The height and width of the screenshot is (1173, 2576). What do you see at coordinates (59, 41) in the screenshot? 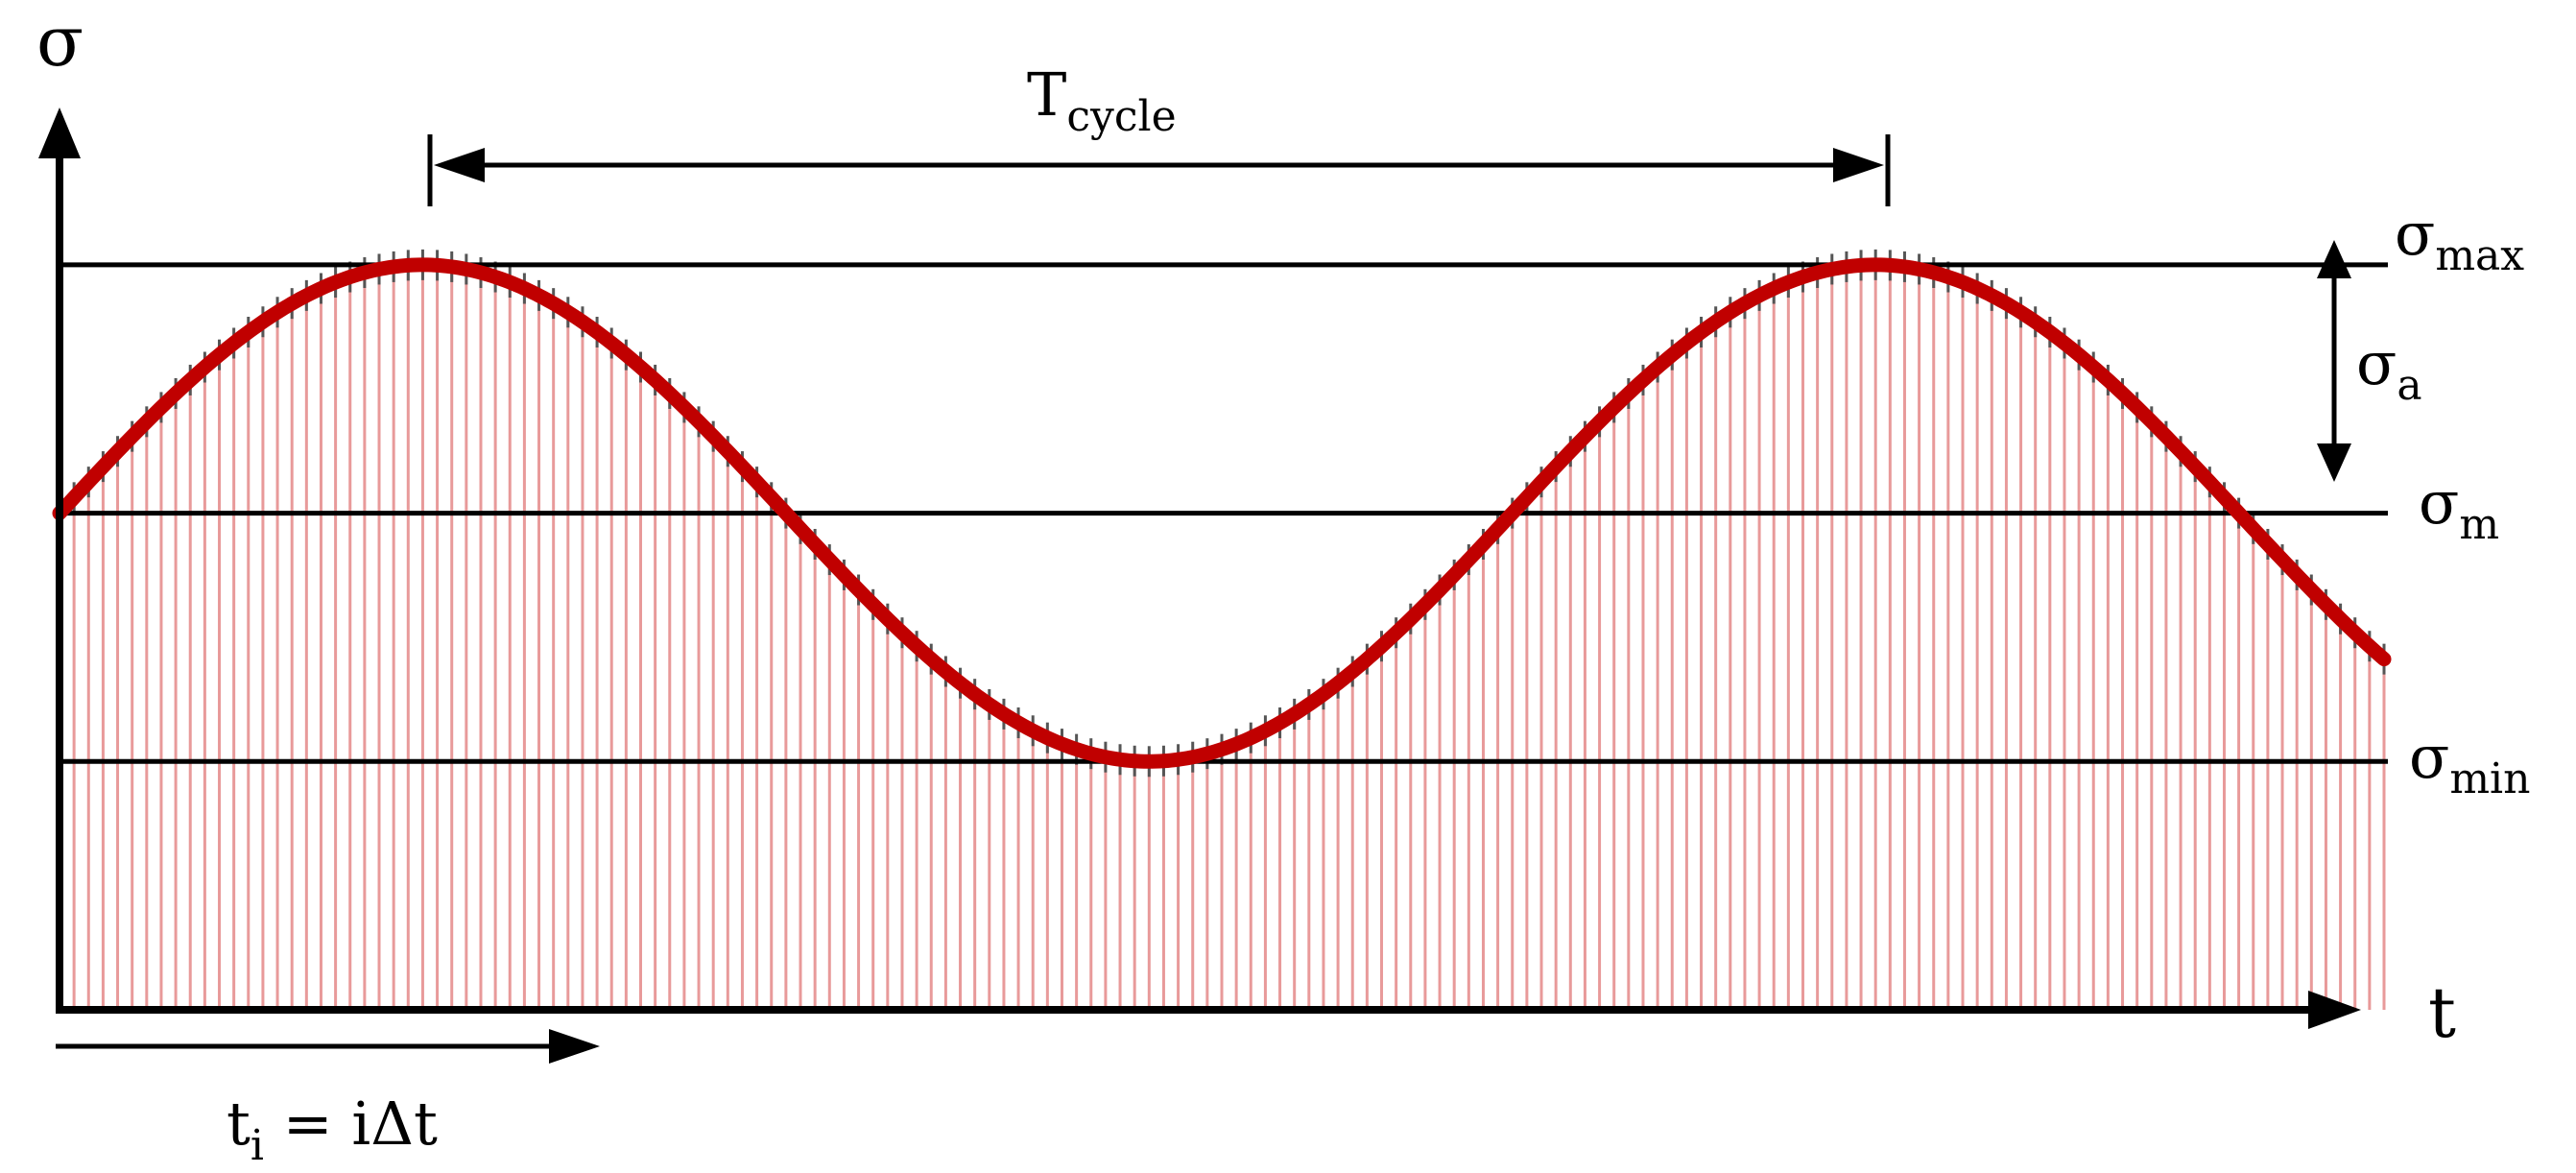
I see `y-axis-label: σ` at bounding box center [59, 41].